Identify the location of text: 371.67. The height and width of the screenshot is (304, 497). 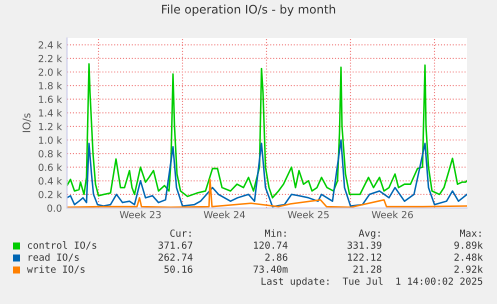
(175, 245).